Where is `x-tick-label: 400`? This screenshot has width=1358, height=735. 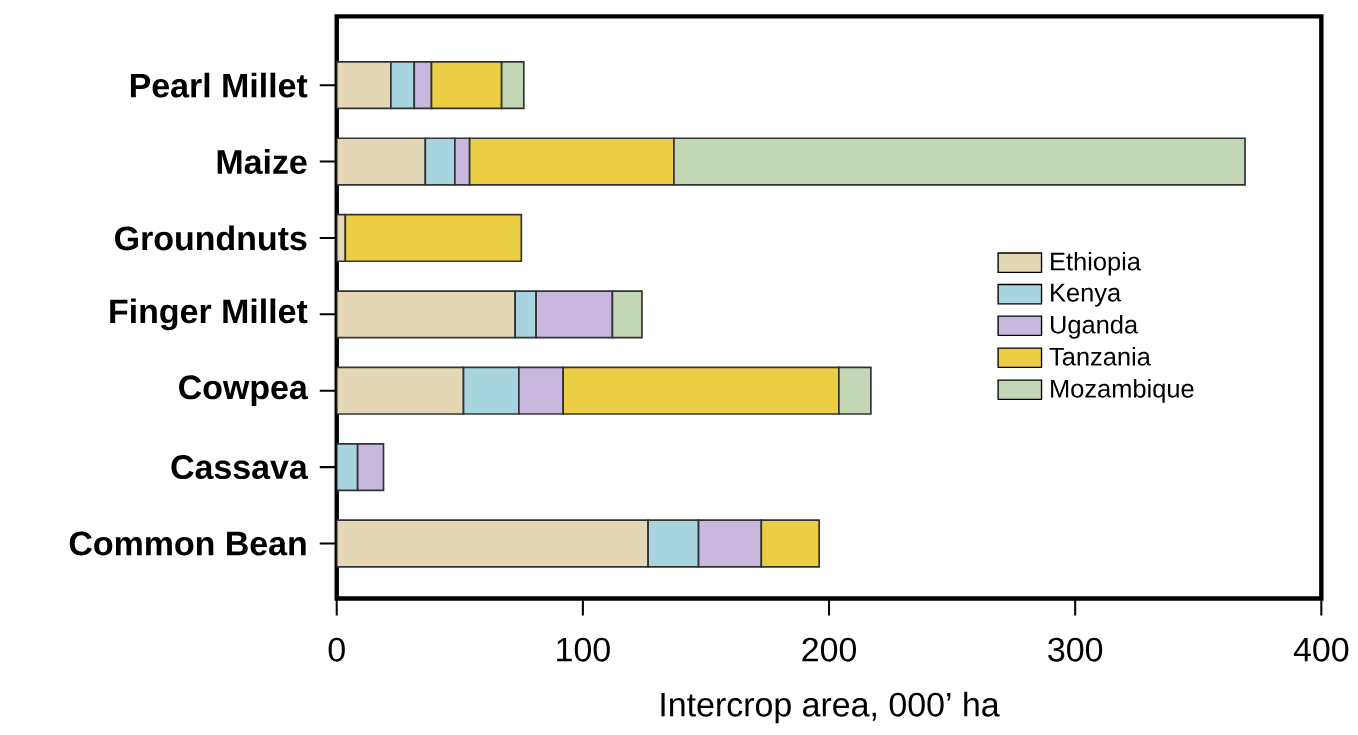 x-tick-label: 400 is located at coordinates (1321, 649).